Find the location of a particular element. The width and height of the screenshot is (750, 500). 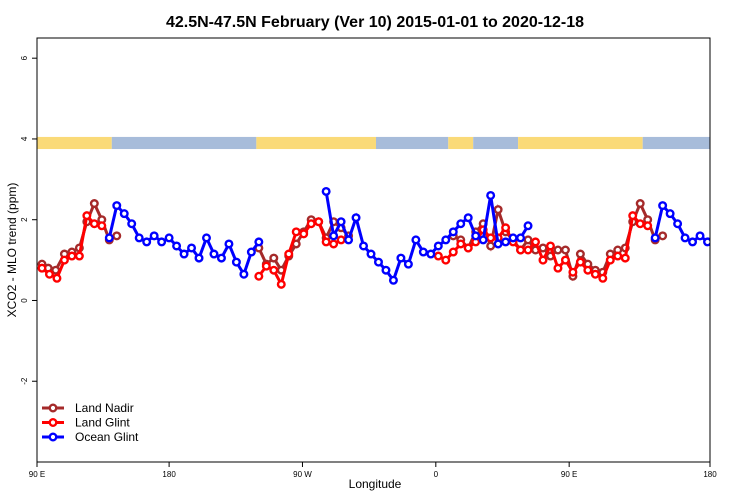

land-ocean-band is located at coordinates (373, 143).